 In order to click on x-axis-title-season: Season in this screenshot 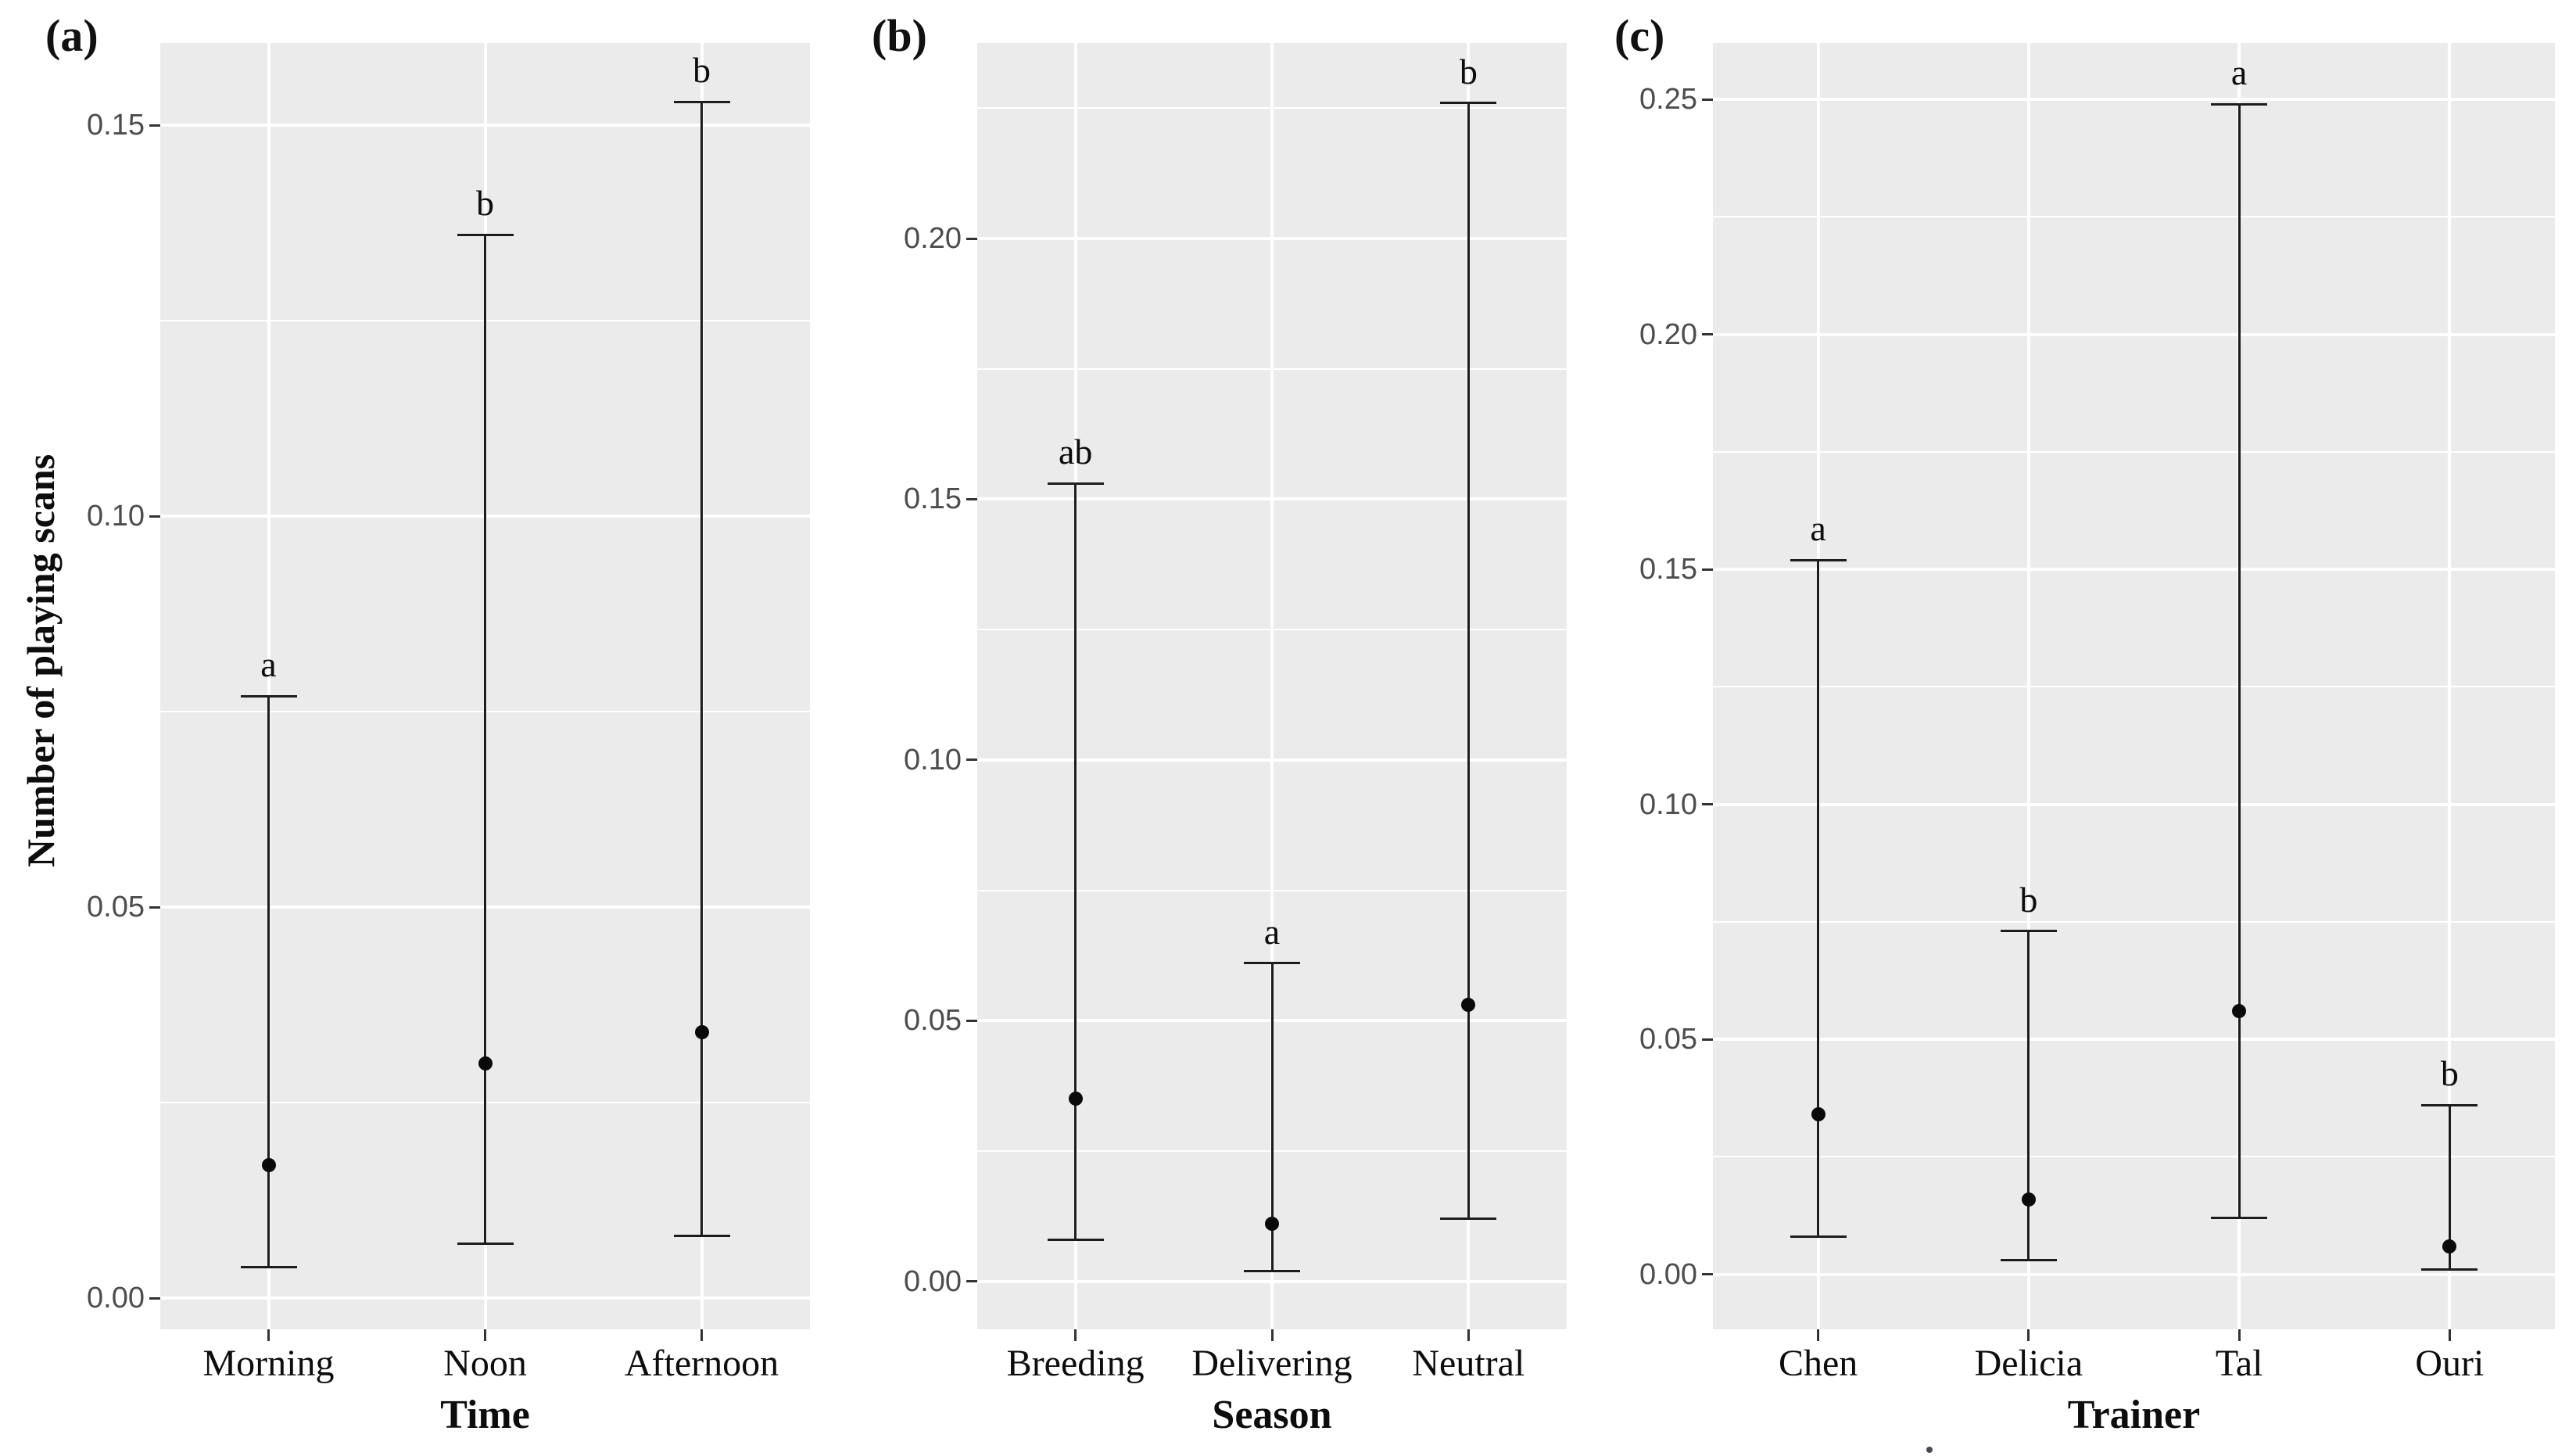, I will do `click(1272, 1415)`.